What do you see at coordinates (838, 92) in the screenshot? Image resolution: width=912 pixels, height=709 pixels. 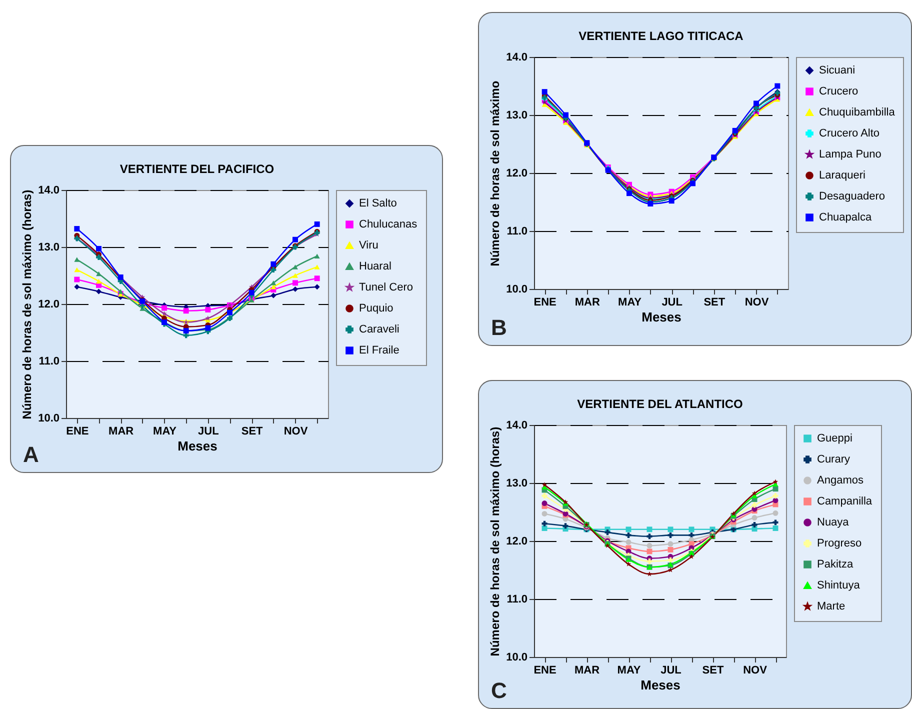 I see `legend-label: Crucero` at bounding box center [838, 92].